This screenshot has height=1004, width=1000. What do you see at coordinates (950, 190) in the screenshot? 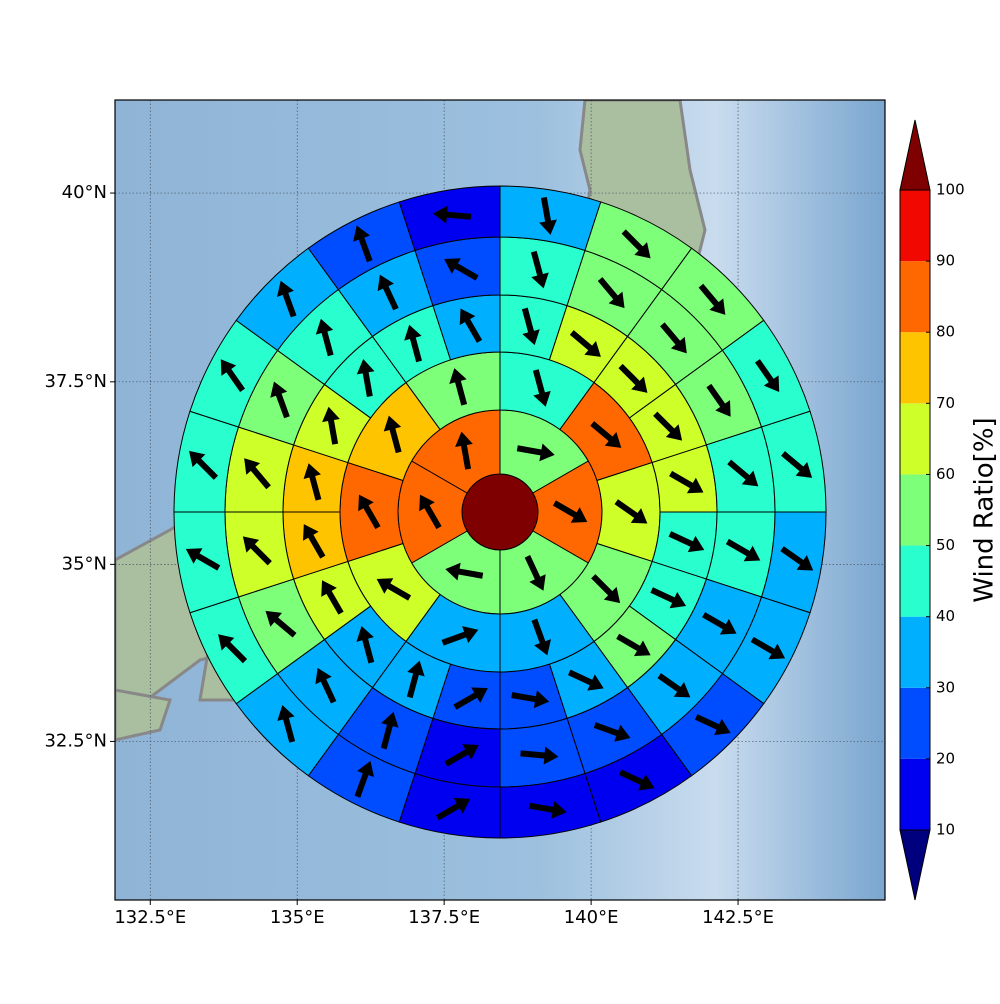
I see `colorbar-tick-label: 100` at bounding box center [950, 190].